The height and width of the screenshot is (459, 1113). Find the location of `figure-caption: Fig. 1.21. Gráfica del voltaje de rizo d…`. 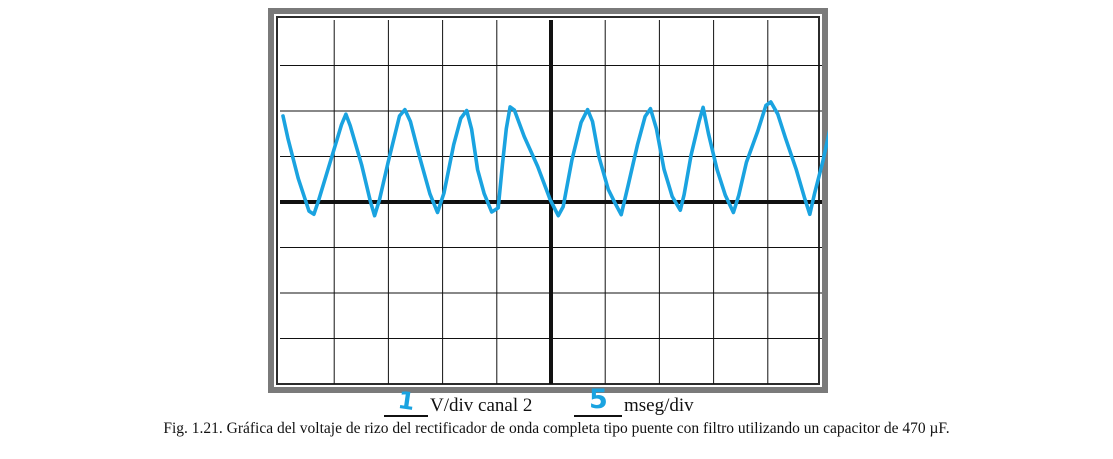

figure-caption: Fig. 1.21. Gráfica del voltaje de rizo d… is located at coordinates (556, 428).